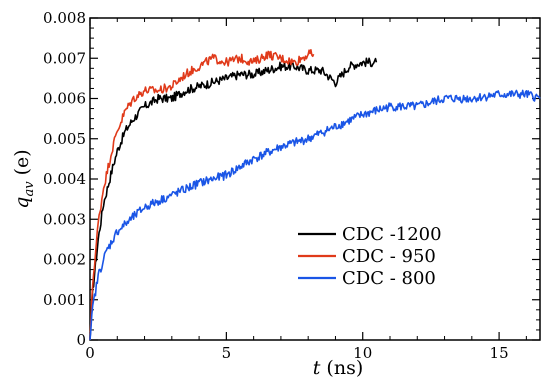 The width and height of the screenshot is (543, 380). Describe the element at coordinates (81, 340) in the screenshot. I see `y-tick-label: 0` at that location.